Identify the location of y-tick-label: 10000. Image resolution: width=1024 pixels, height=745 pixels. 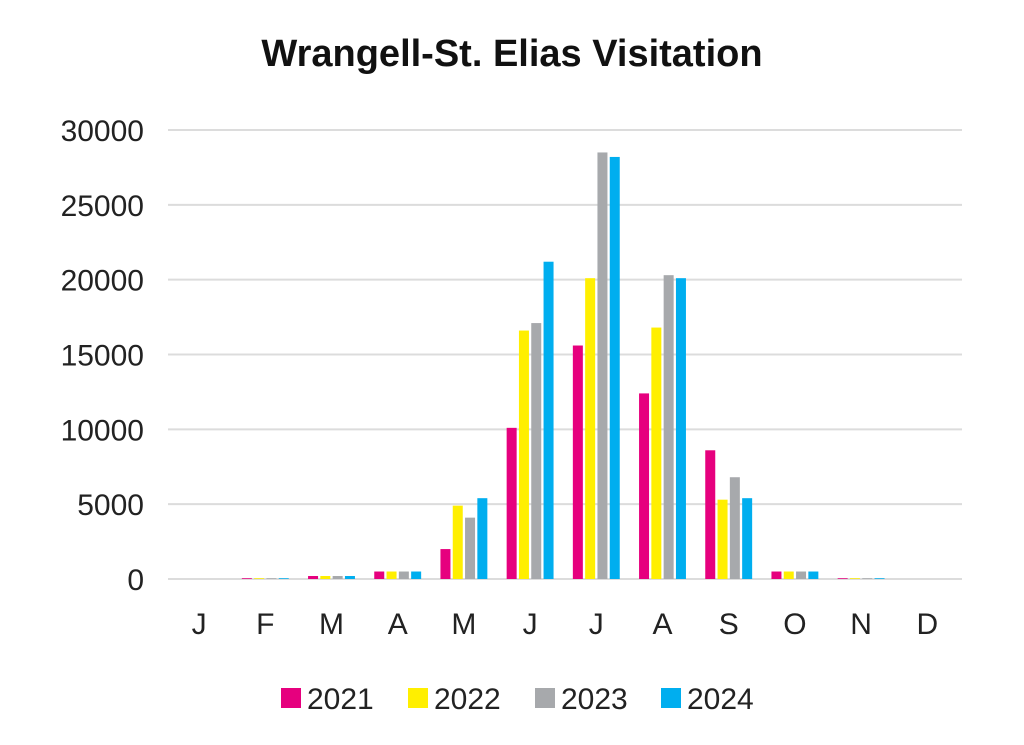
(102, 430).